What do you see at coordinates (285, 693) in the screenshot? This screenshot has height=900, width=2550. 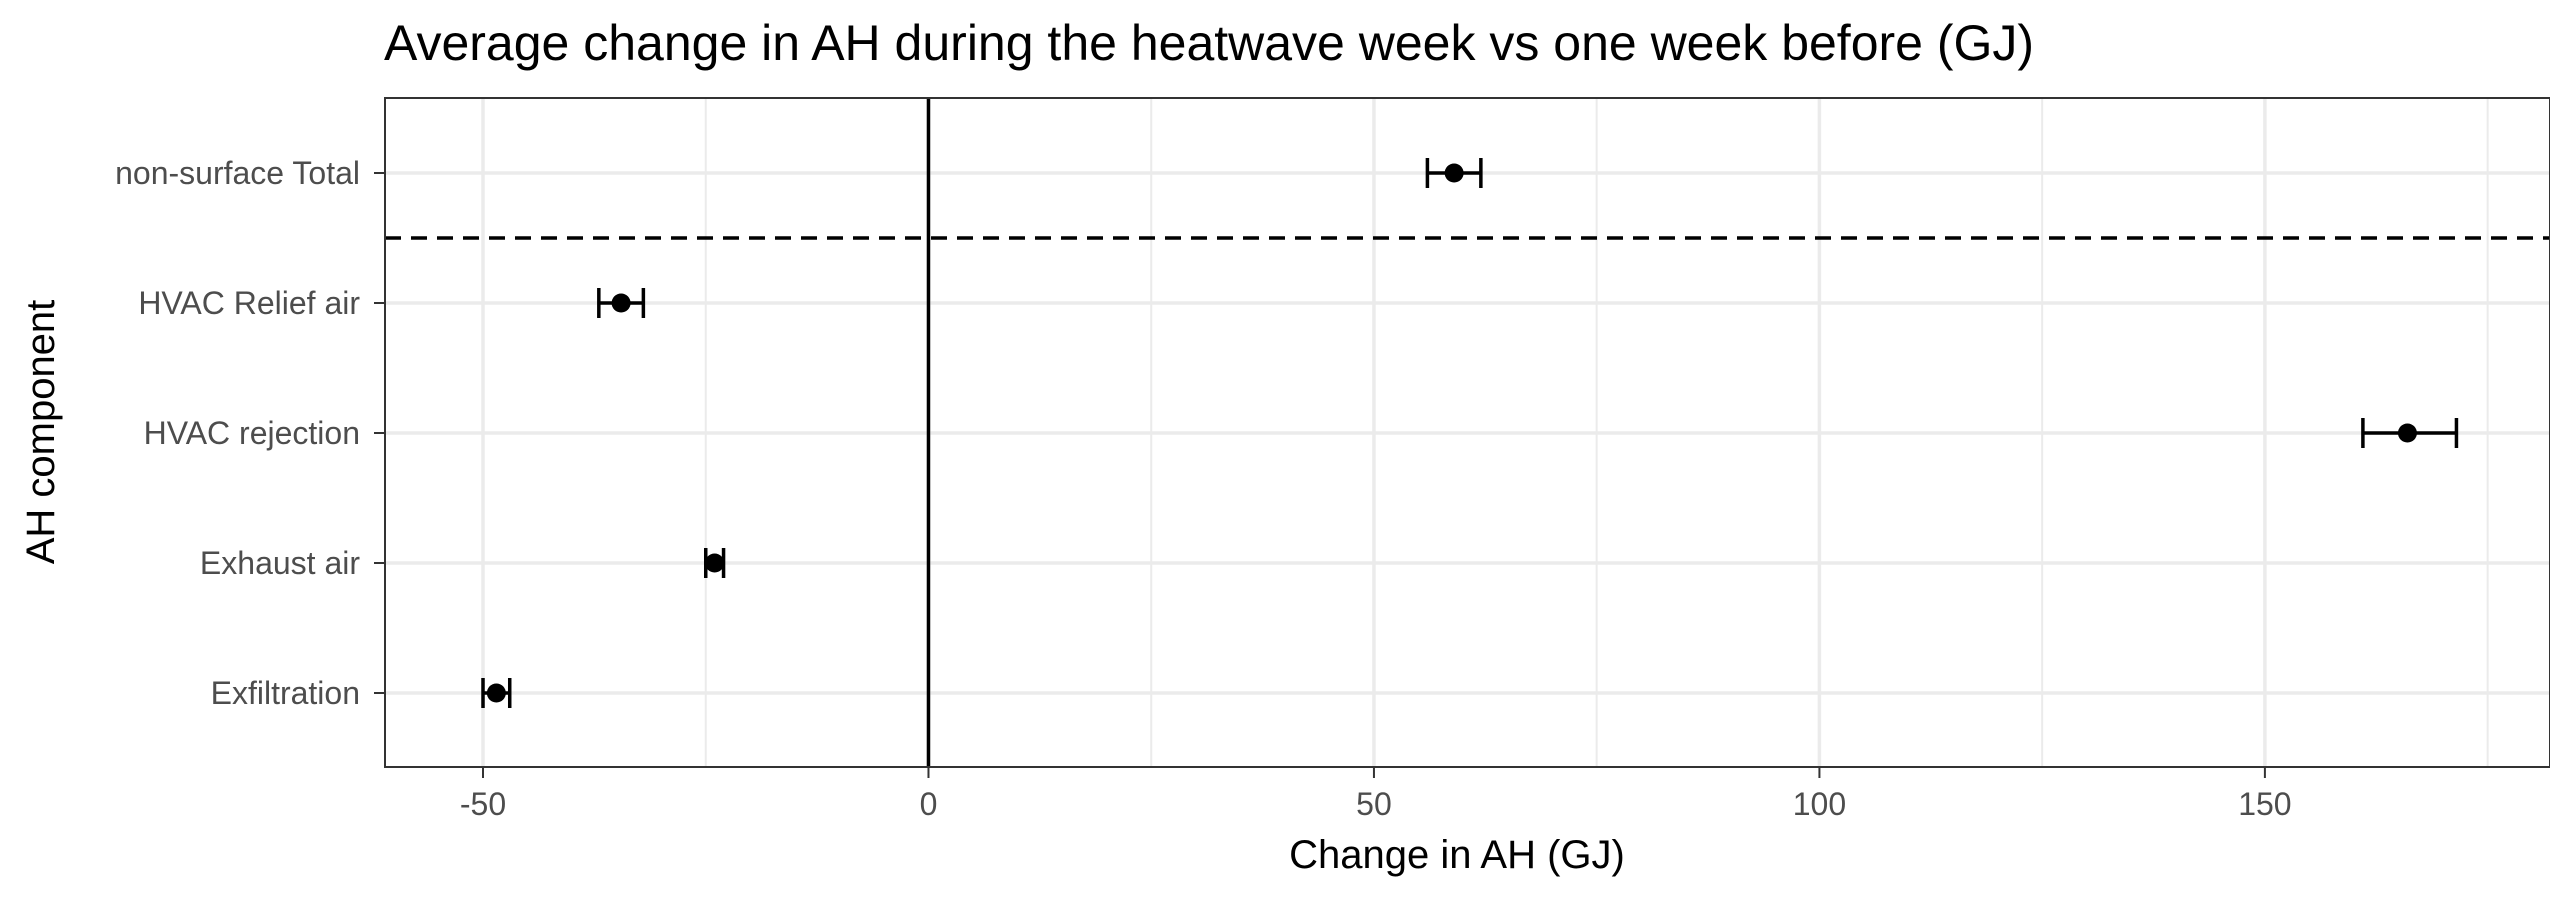 I see `y-tick-label: Exfiltration` at bounding box center [285, 693].